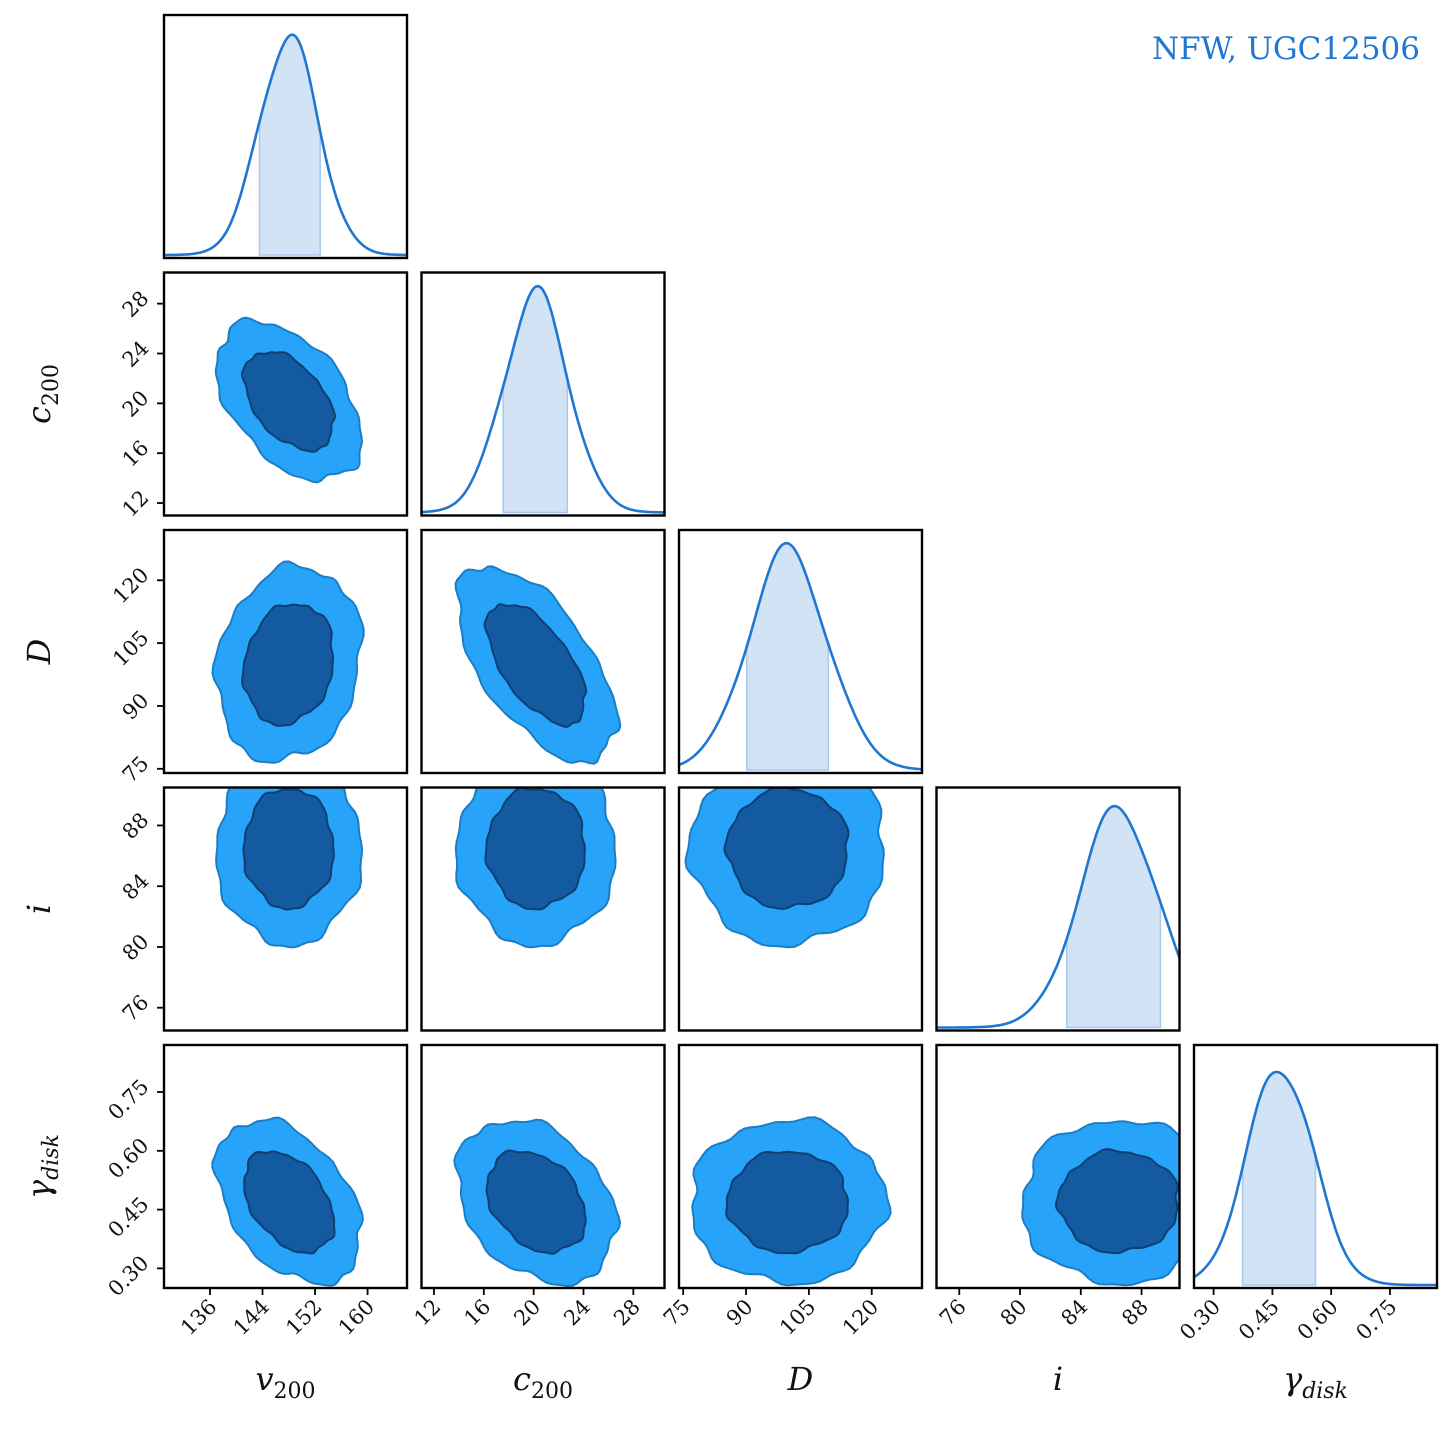 The height and width of the screenshot is (1452, 1452). I want to click on contour-inner-gamma_disk-D, so click(787, 1202).